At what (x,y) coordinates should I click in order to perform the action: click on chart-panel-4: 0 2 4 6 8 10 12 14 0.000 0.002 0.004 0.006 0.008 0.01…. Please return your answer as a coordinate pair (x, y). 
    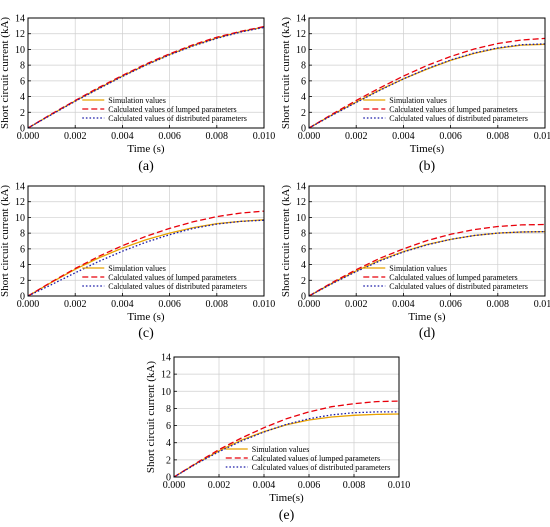
    Looking at the image, I should click on (415, 262).